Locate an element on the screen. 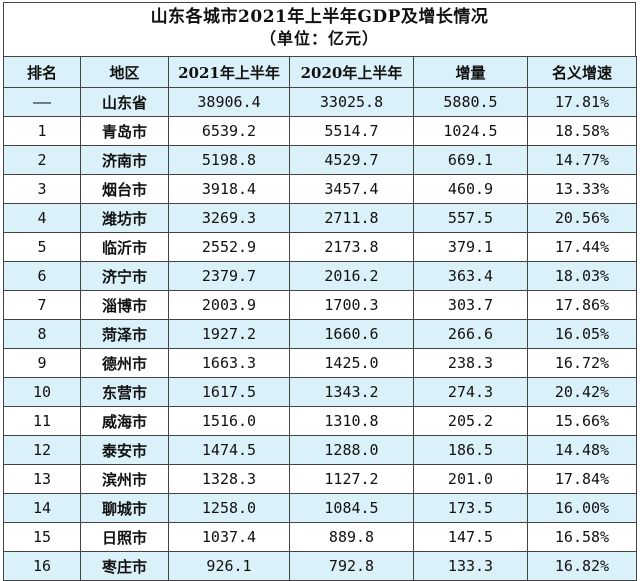 Image resolution: width=640 pixels, height=581 pixels. table-row: 12 泰安市 1474.5 1288.0 186.5 14.48% is located at coordinates (320, 450).